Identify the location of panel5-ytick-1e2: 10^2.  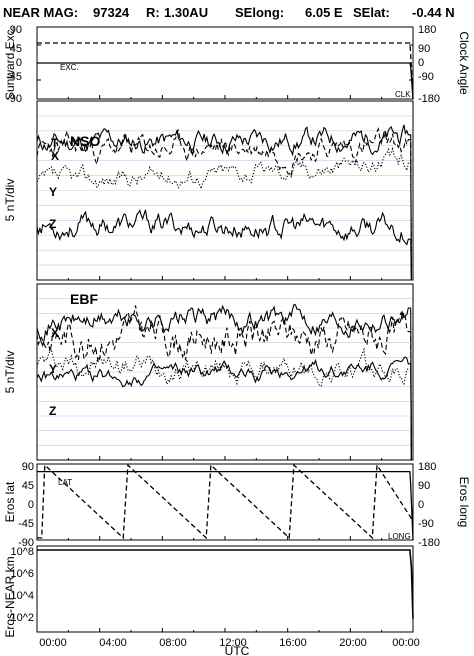
(22, 618).